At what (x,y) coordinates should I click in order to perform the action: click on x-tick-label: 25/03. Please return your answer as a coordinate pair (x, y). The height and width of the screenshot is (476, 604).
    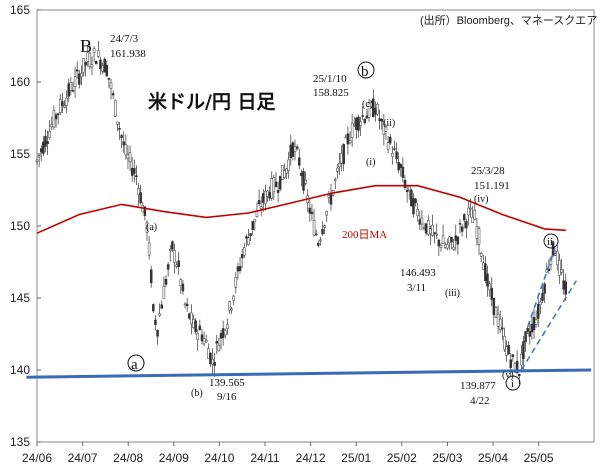
    Looking at the image, I should click on (447, 458).